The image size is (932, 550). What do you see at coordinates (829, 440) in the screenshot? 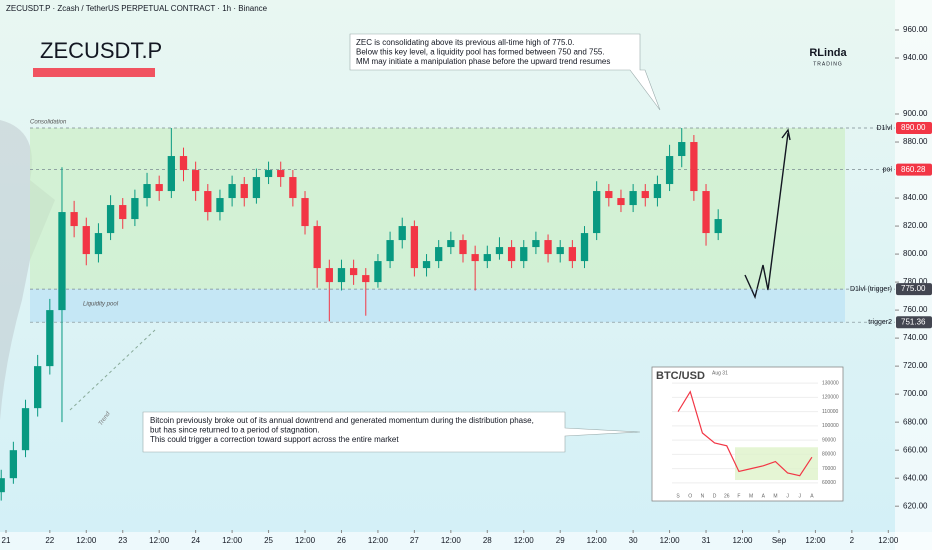
I see `inset-y-label: 90000` at bounding box center [829, 440].